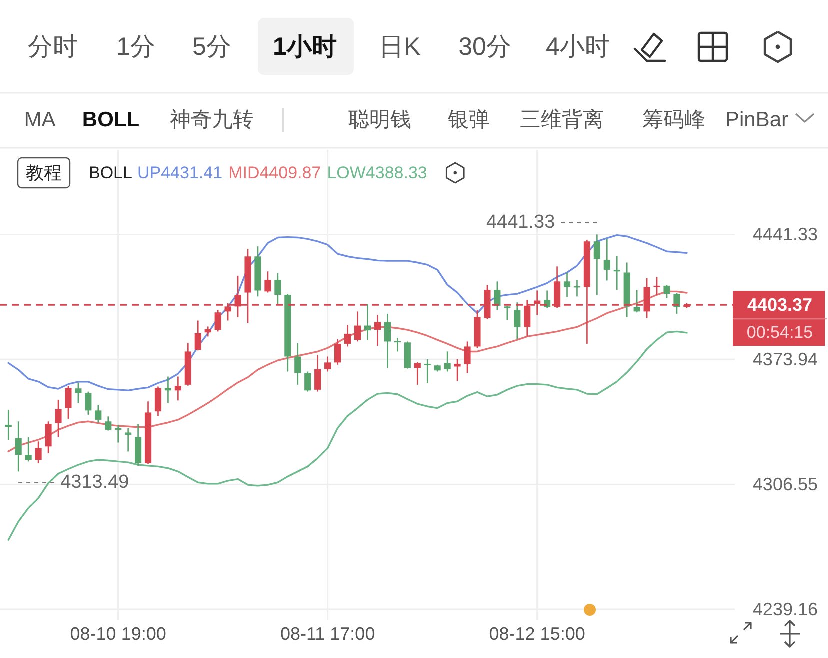 The width and height of the screenshot is (828, 658). What do you see at coordinates (785, 610) in the screenshot?
I see `y-tick-label: 4239.16` at bounding box center [785, 610].